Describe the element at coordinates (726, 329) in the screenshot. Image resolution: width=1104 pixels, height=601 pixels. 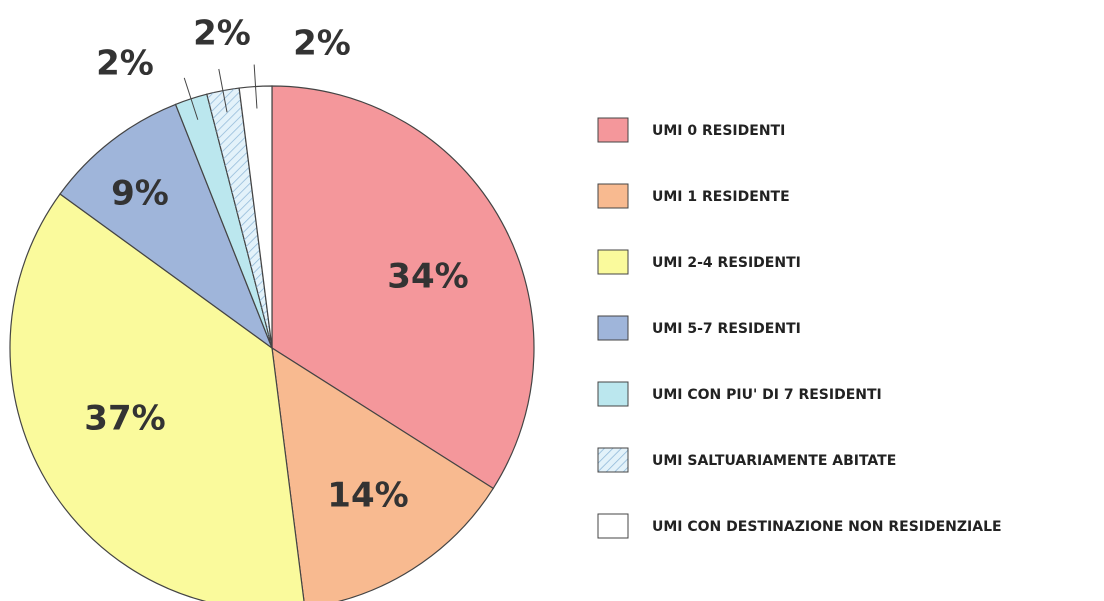
I see `legend-label: UMI 5-7 RESIDENTI` at that location.